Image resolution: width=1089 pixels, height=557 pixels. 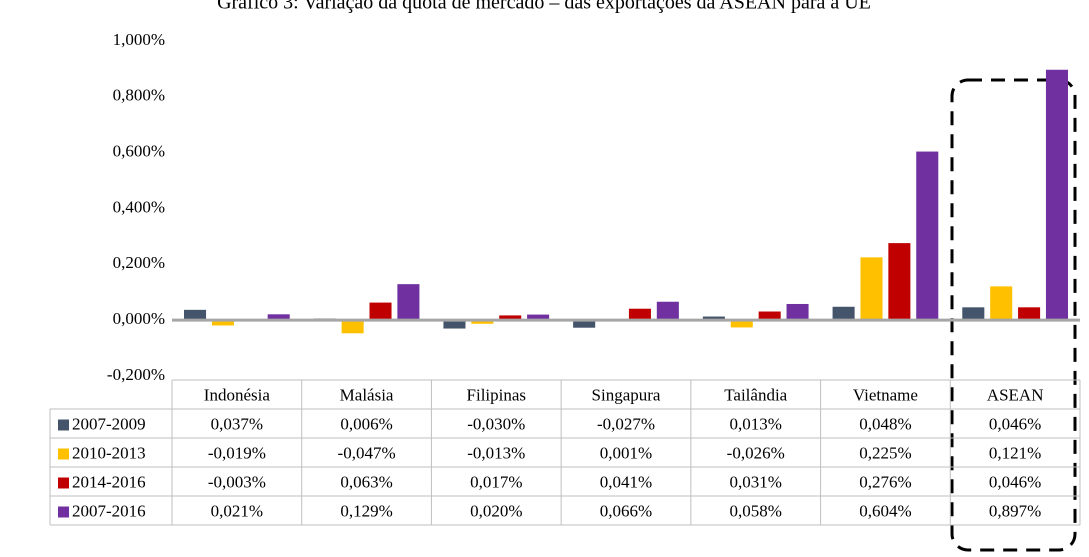 What do you see at coordinates (496, 481) in the screenshot?
I see `table-value: 0,017%` at bounding box center [496, 481].